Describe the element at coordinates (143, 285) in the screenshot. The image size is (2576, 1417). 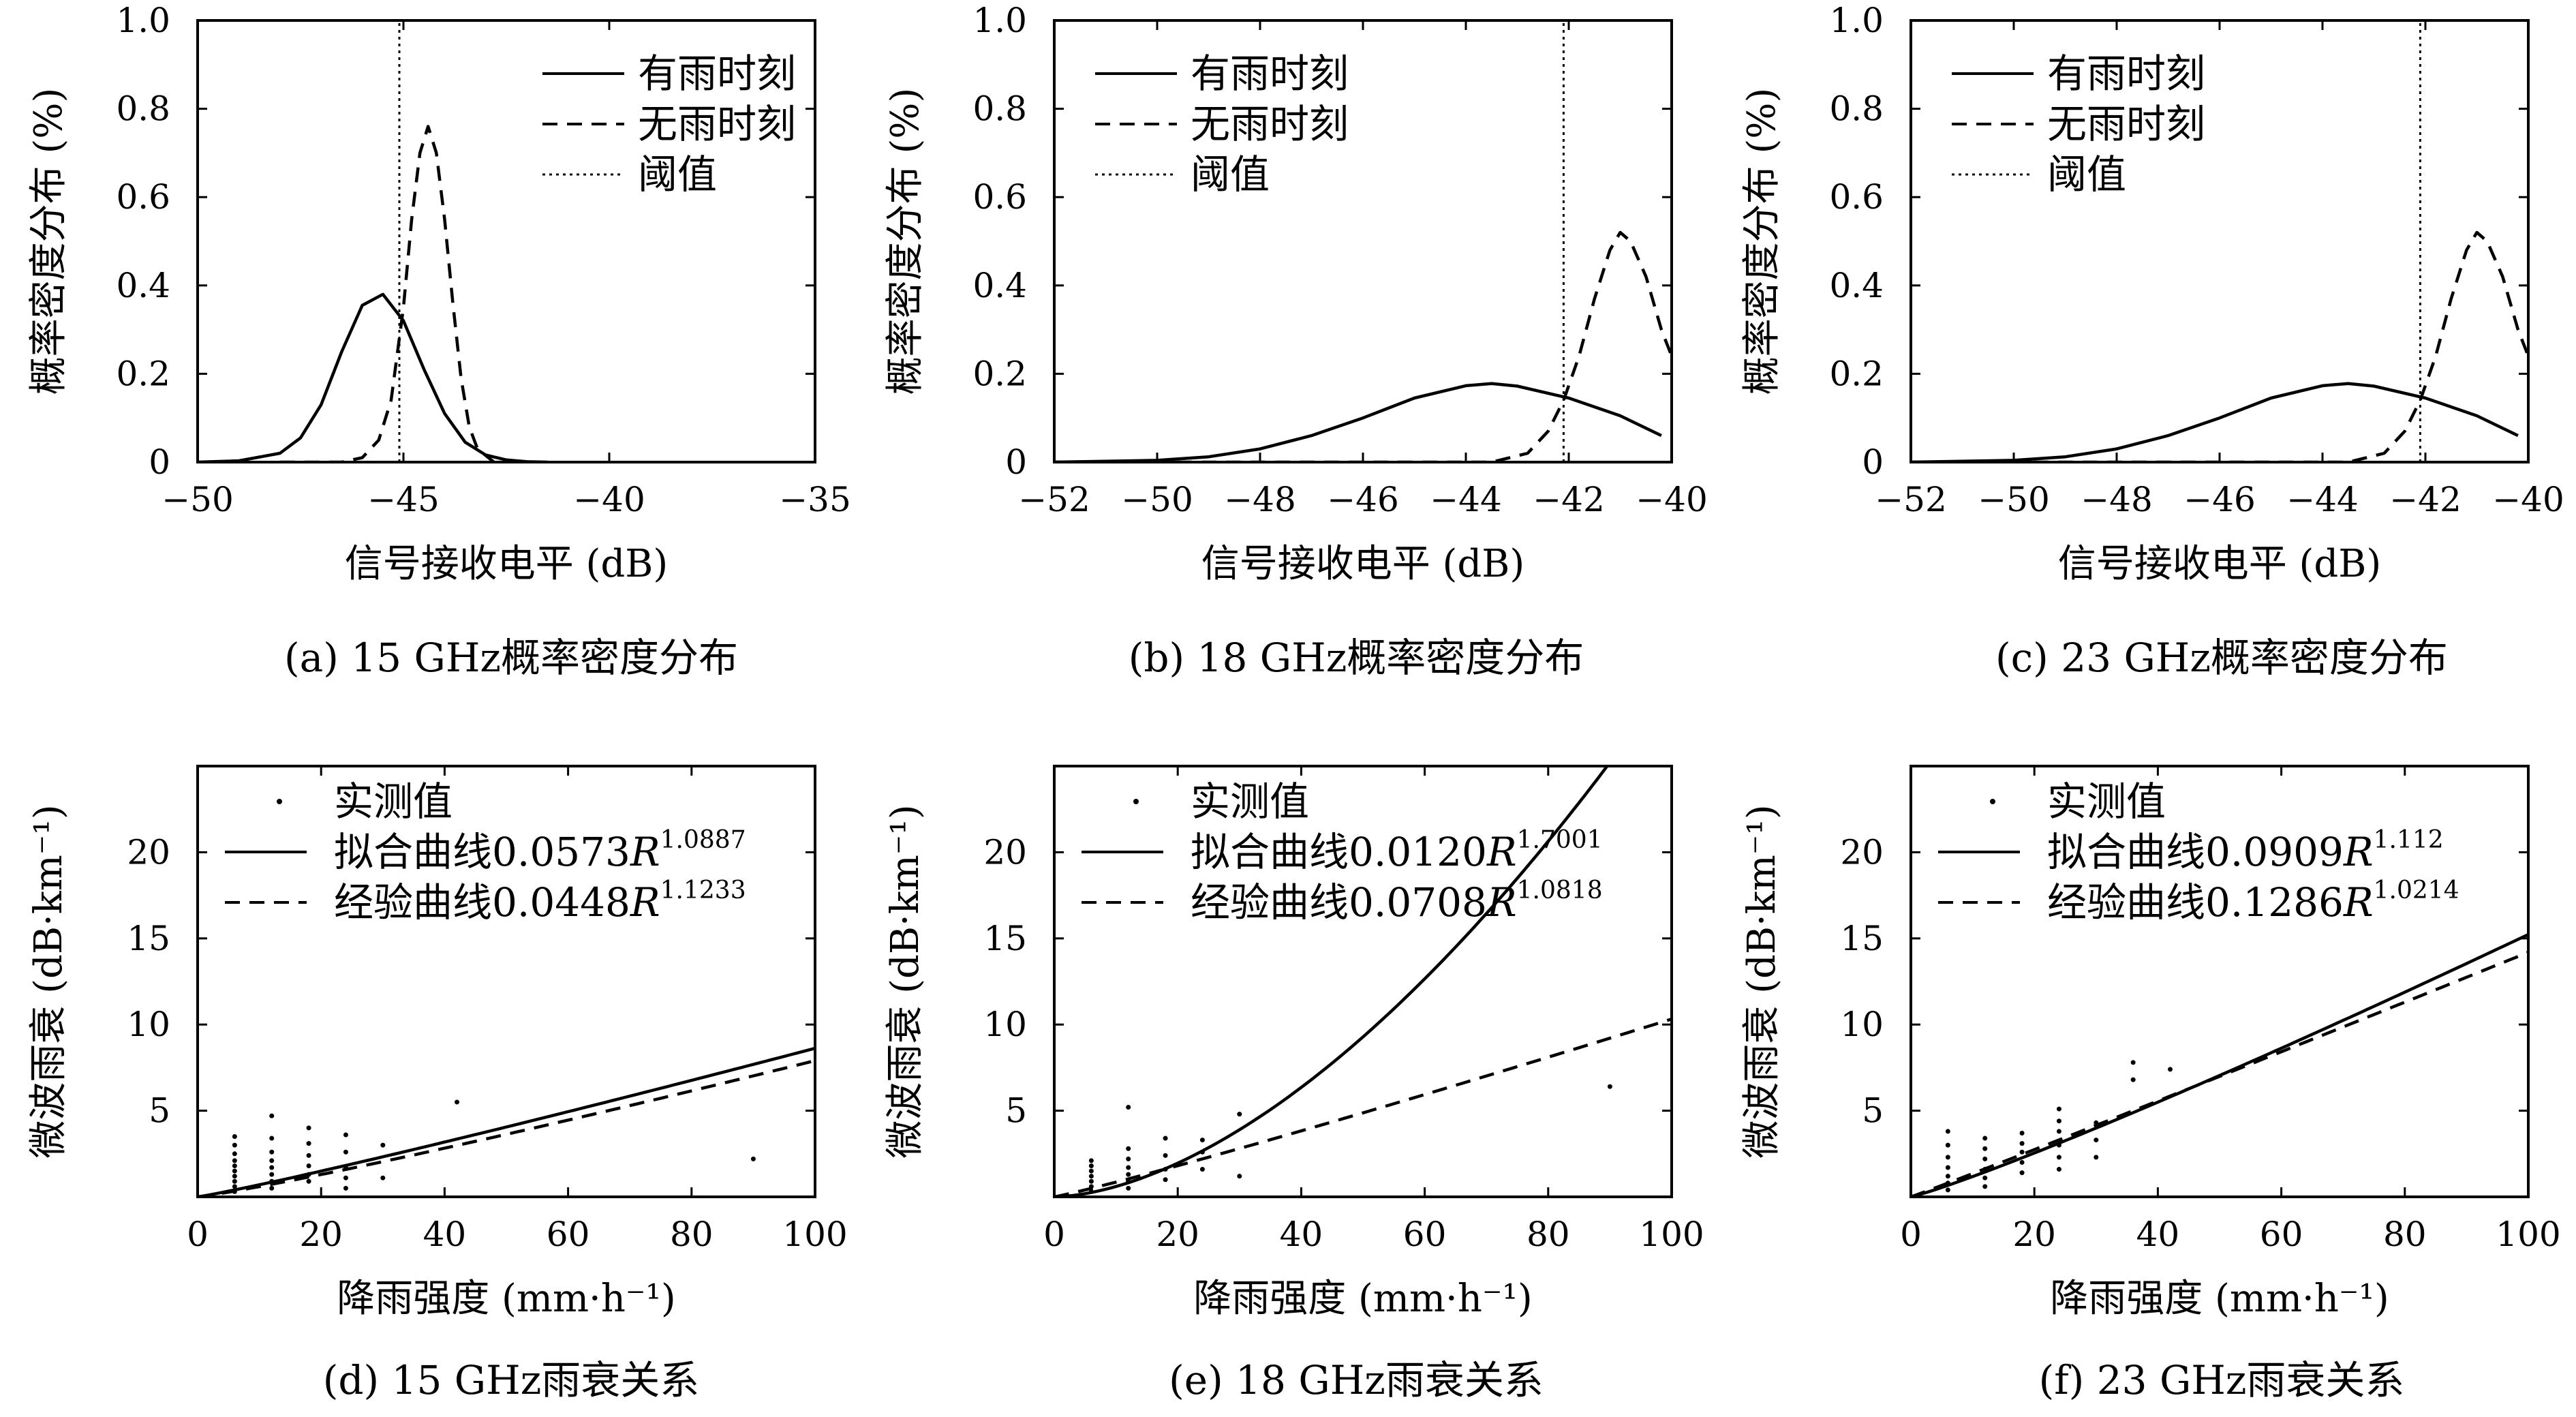
I see `y-tick-label: 0.4` at that location.